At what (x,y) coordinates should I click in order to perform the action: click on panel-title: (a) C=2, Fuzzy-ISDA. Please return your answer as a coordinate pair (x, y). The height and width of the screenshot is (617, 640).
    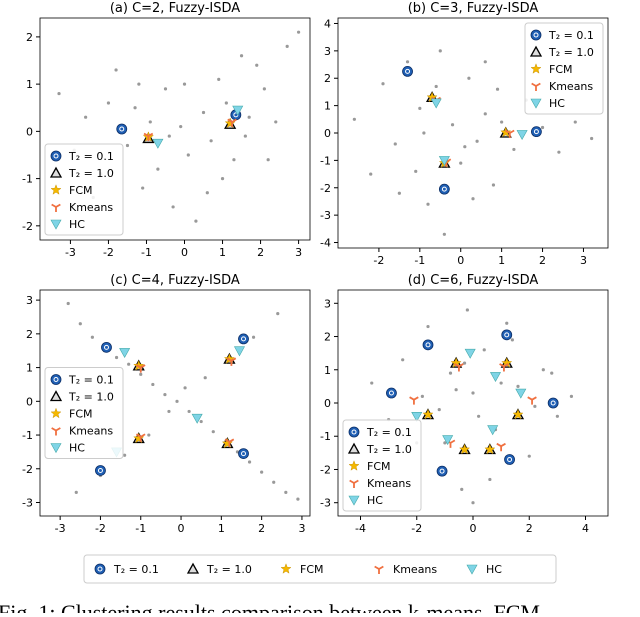
    Looking at the image, I should click on (175, 8).